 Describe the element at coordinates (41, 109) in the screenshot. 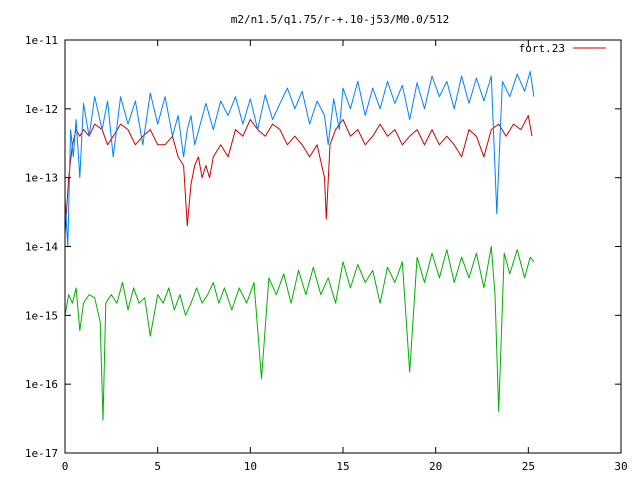

I see `y-tick-label: 1e-12` at that location.